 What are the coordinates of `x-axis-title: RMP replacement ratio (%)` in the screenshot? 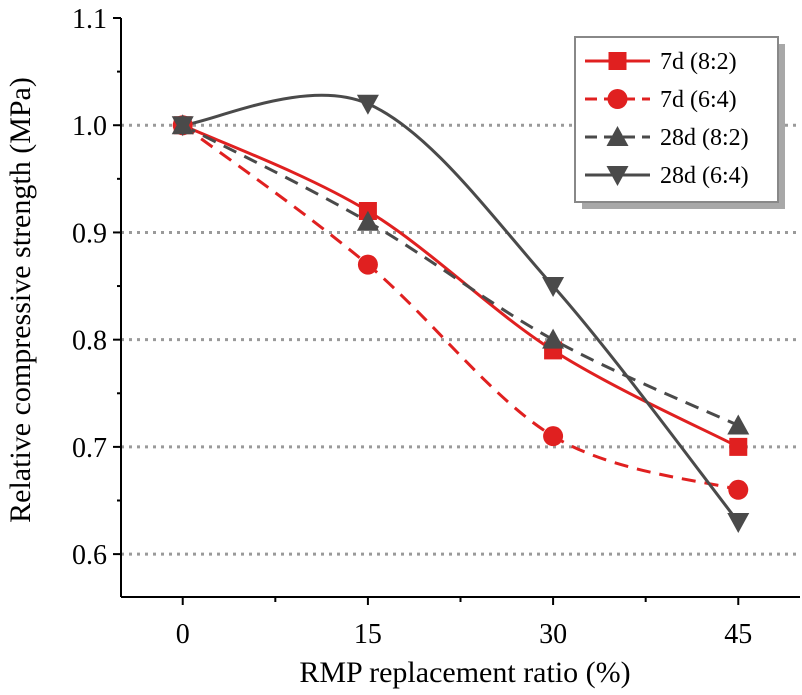 It's located at (464, 672).